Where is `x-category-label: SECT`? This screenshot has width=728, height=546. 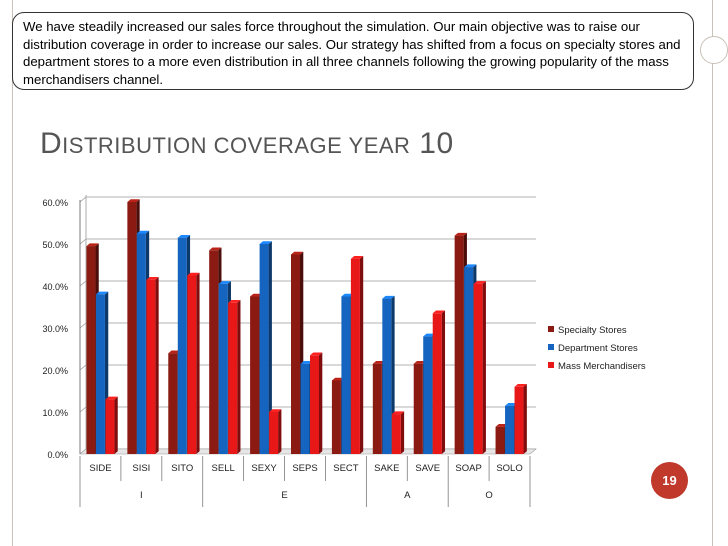
x-category-label: SECT is located at coordinates (346, 468).